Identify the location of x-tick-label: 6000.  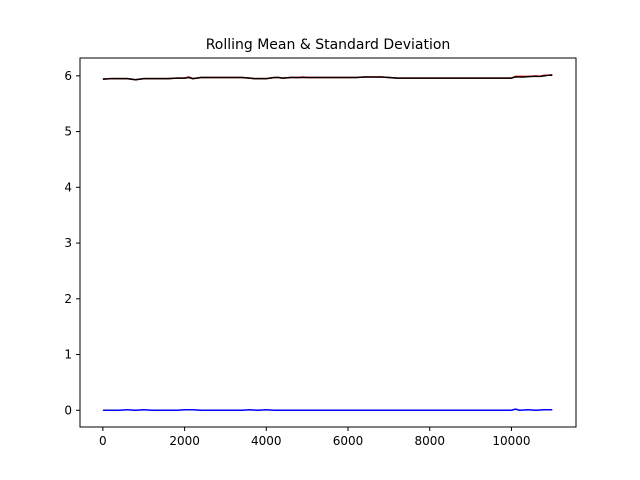
(348, 441).